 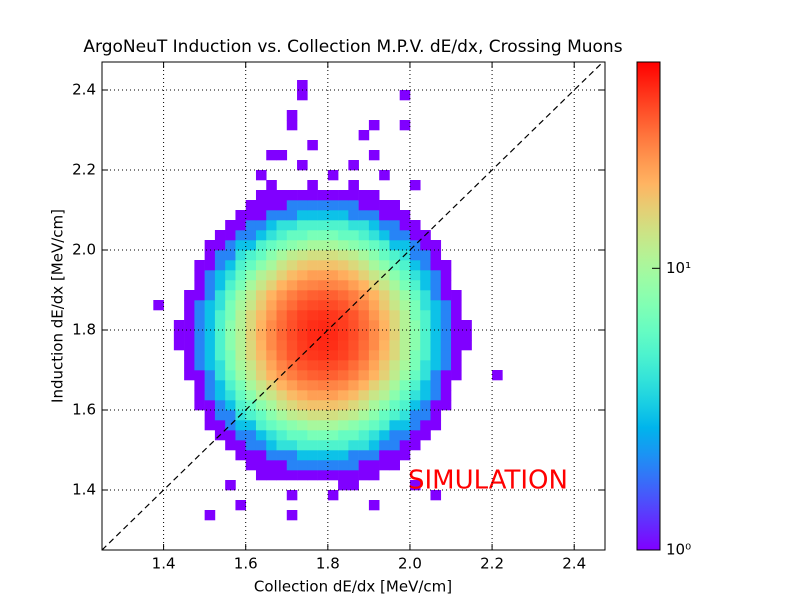 What do you see at coordinates (574, 564) in the screenshot?
I see `x-tick-label: 2.4` at bounding box center [574, 564].